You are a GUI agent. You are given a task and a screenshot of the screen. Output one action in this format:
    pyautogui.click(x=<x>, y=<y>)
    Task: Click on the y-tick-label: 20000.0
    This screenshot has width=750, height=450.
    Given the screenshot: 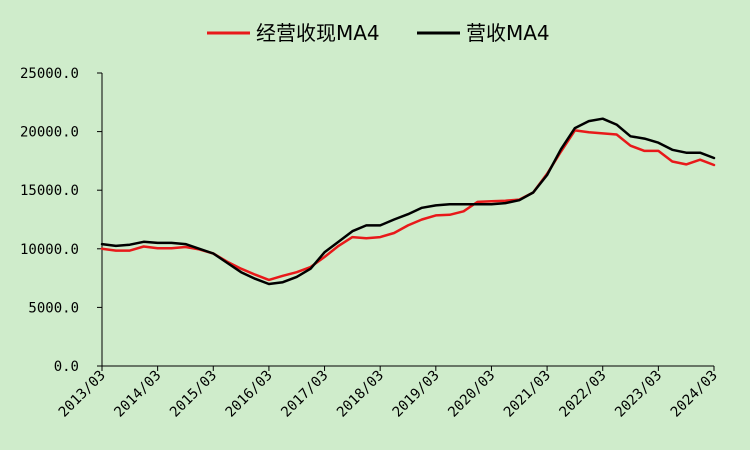 What is the action you would take?
    pyautogui.click(x=49, y=133)
    